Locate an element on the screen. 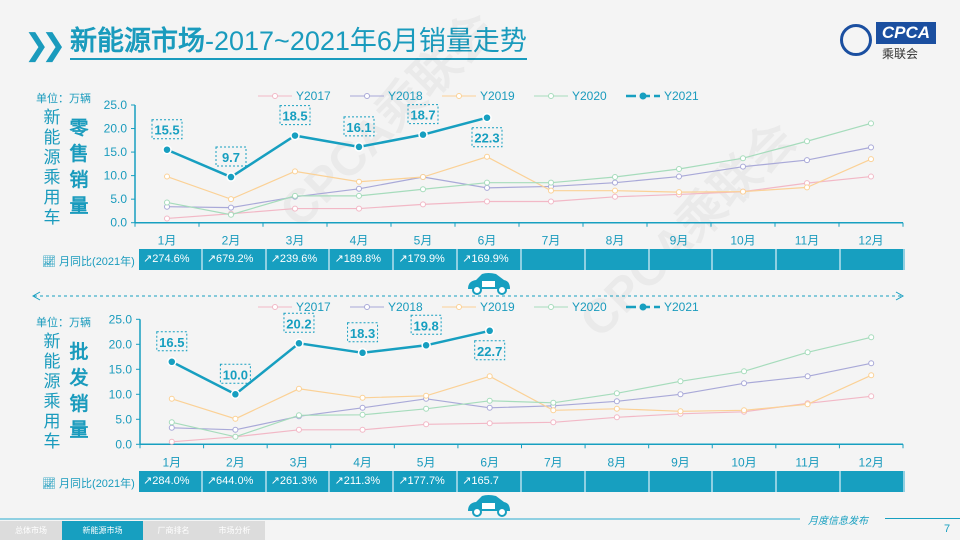 The image size is (960, 540). x-tick-label: 2月 is located at coordinates (231, 241).